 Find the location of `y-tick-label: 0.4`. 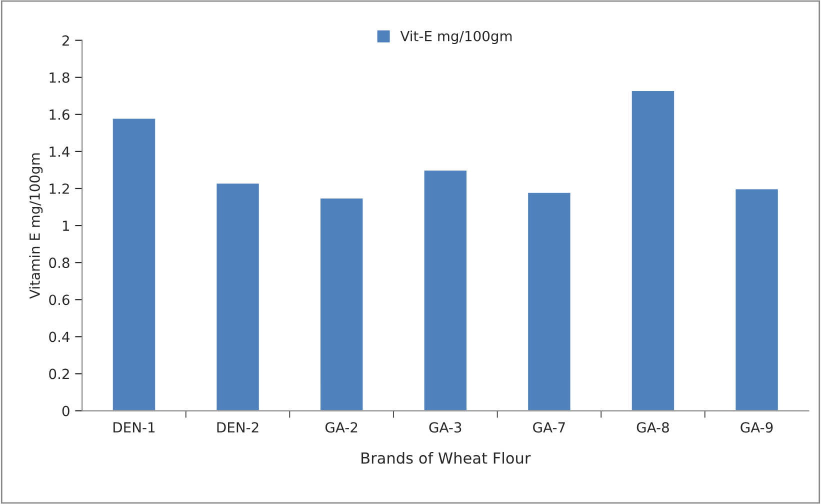

y-tick-label: 0.4 is located at coordinates (59, 337).